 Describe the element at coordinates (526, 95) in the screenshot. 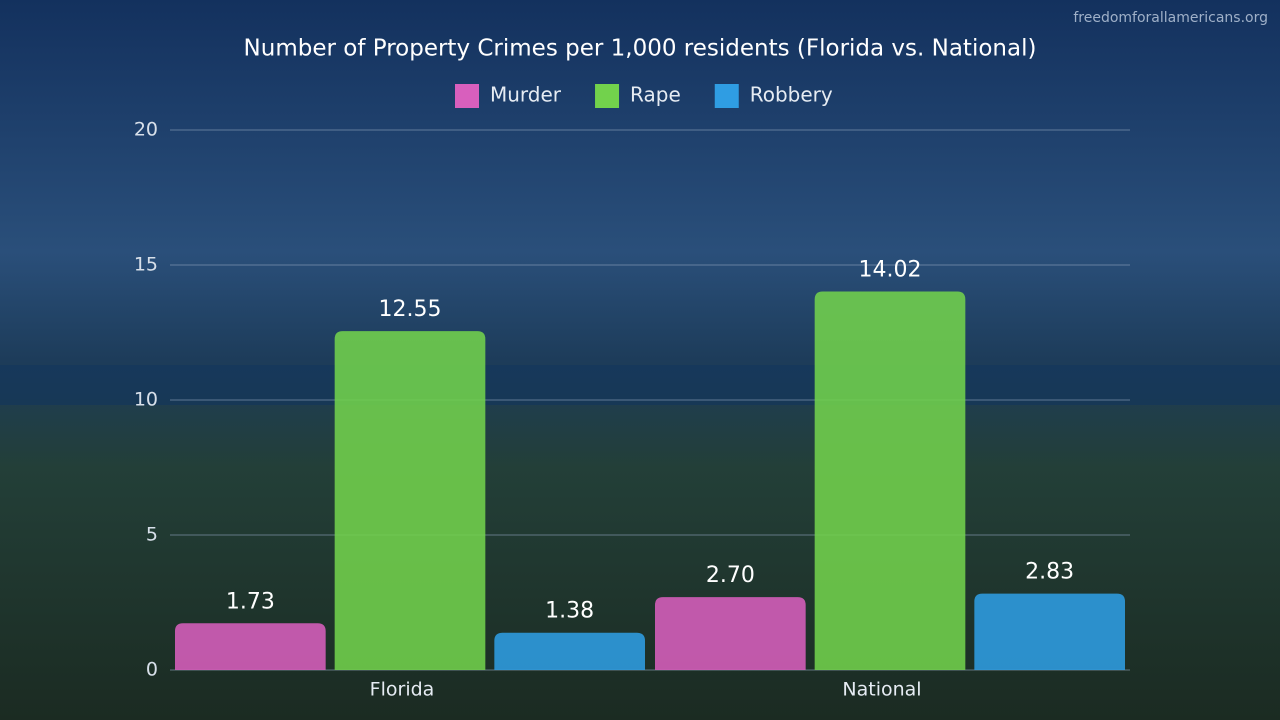

I see `legend-label: Murder` at that location.